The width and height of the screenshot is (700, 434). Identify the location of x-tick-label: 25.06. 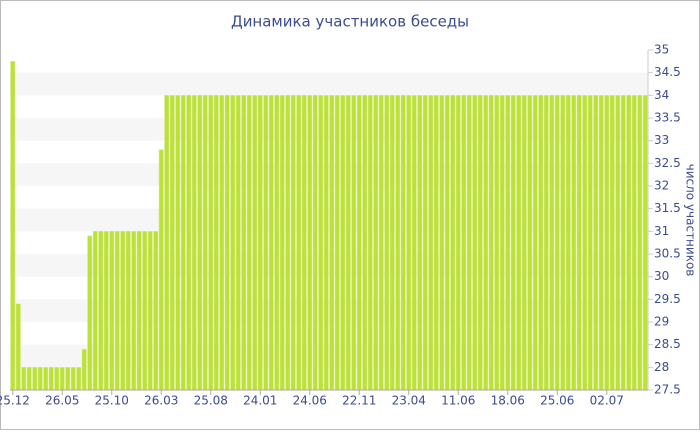
(557, 401).